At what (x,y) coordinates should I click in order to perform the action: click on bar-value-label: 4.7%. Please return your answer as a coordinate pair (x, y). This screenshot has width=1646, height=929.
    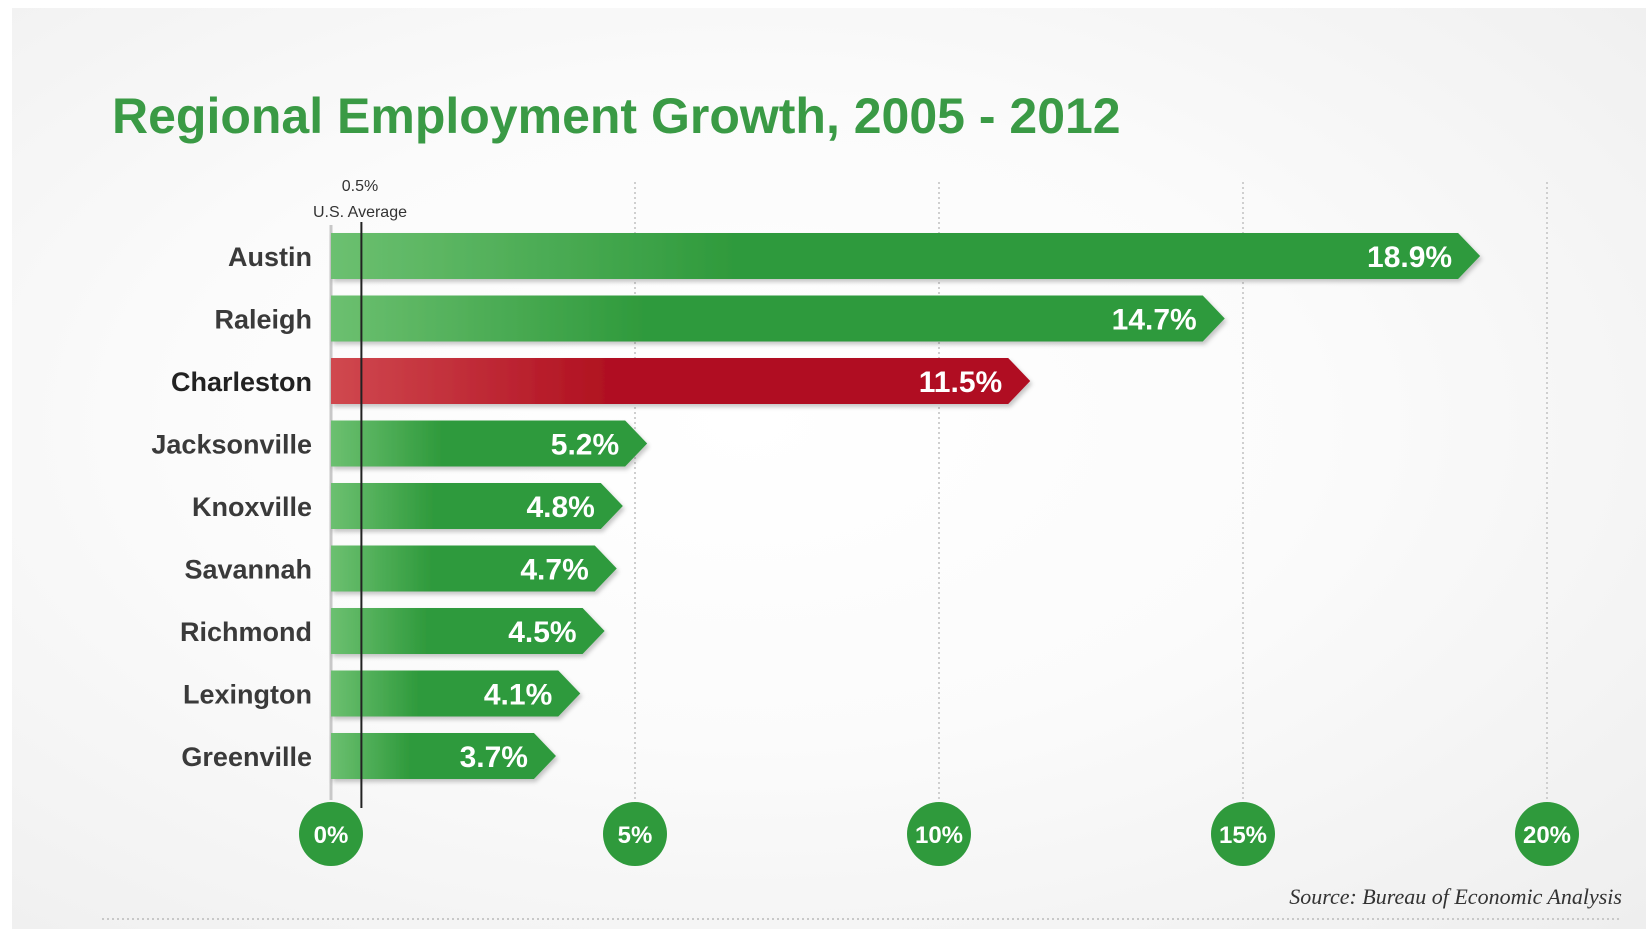
    Looking at the image, I should click on (554, 570).